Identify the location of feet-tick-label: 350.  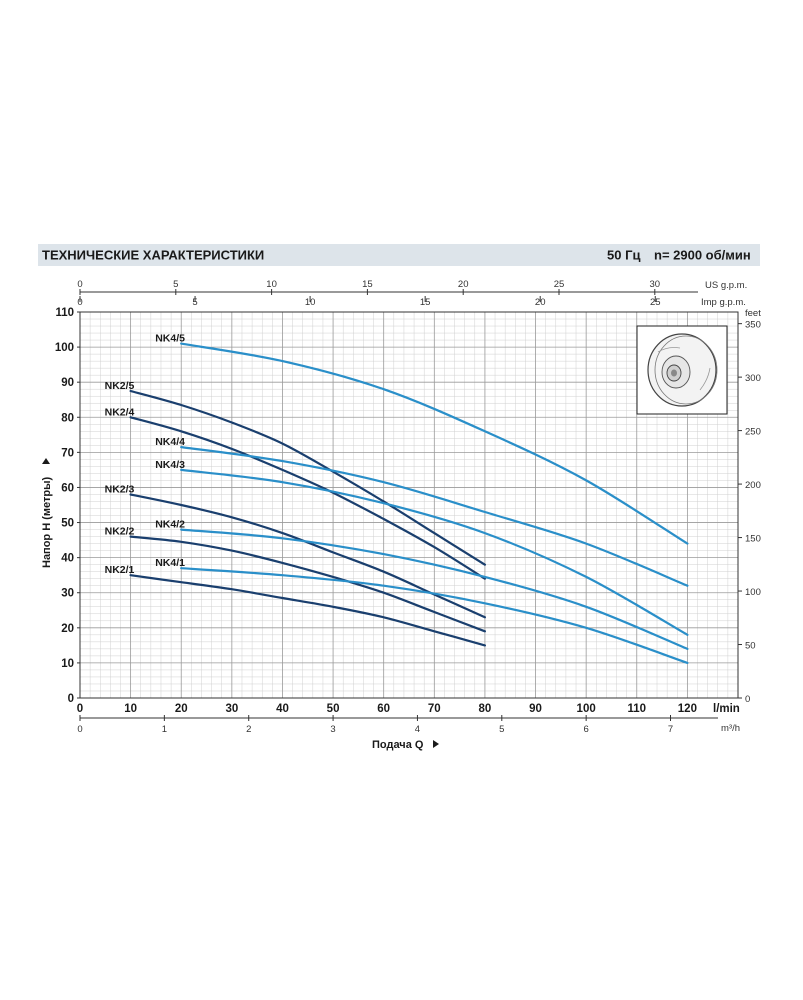
(753, 325).